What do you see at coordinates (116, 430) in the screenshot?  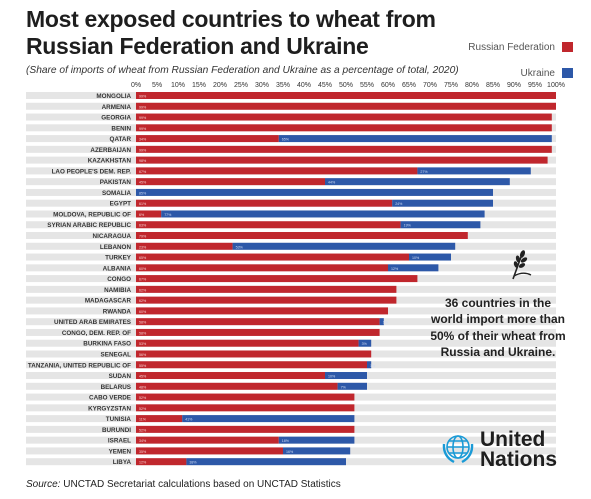 I see `country-label: BURUNDI` at bounding box center [116, 430].